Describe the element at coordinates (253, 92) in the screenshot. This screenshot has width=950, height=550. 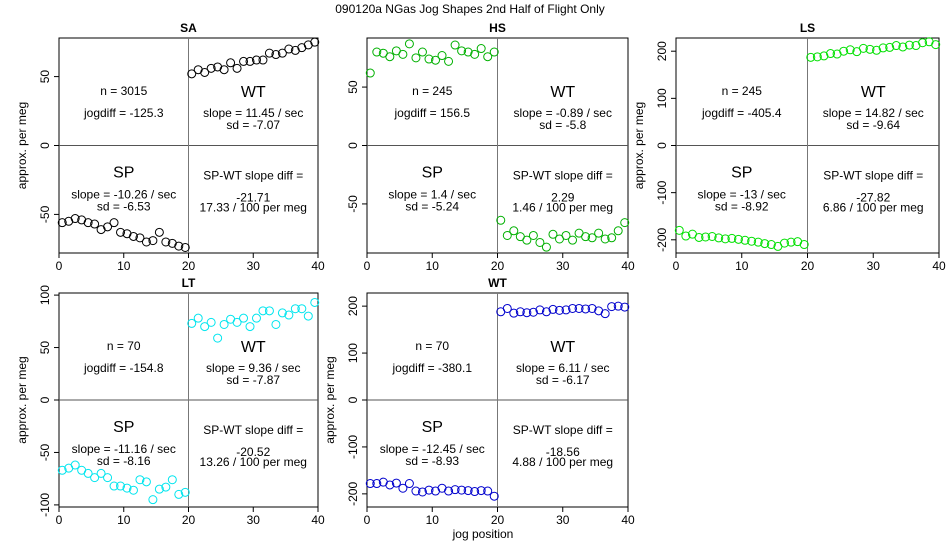
I see `wt-label: WT` at that location.